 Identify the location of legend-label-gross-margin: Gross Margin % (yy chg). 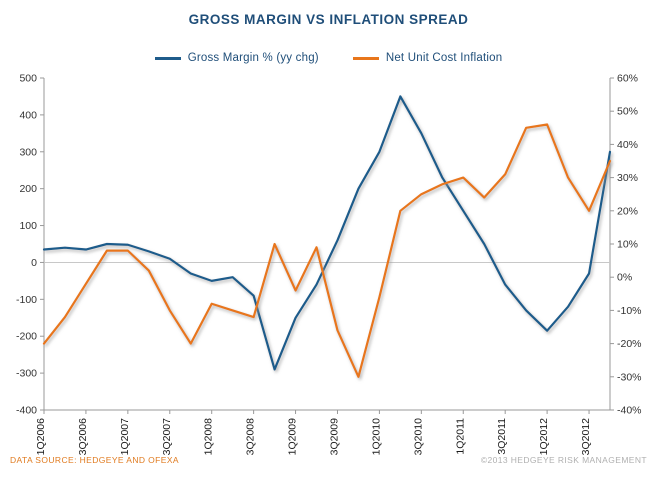
(253, 58).